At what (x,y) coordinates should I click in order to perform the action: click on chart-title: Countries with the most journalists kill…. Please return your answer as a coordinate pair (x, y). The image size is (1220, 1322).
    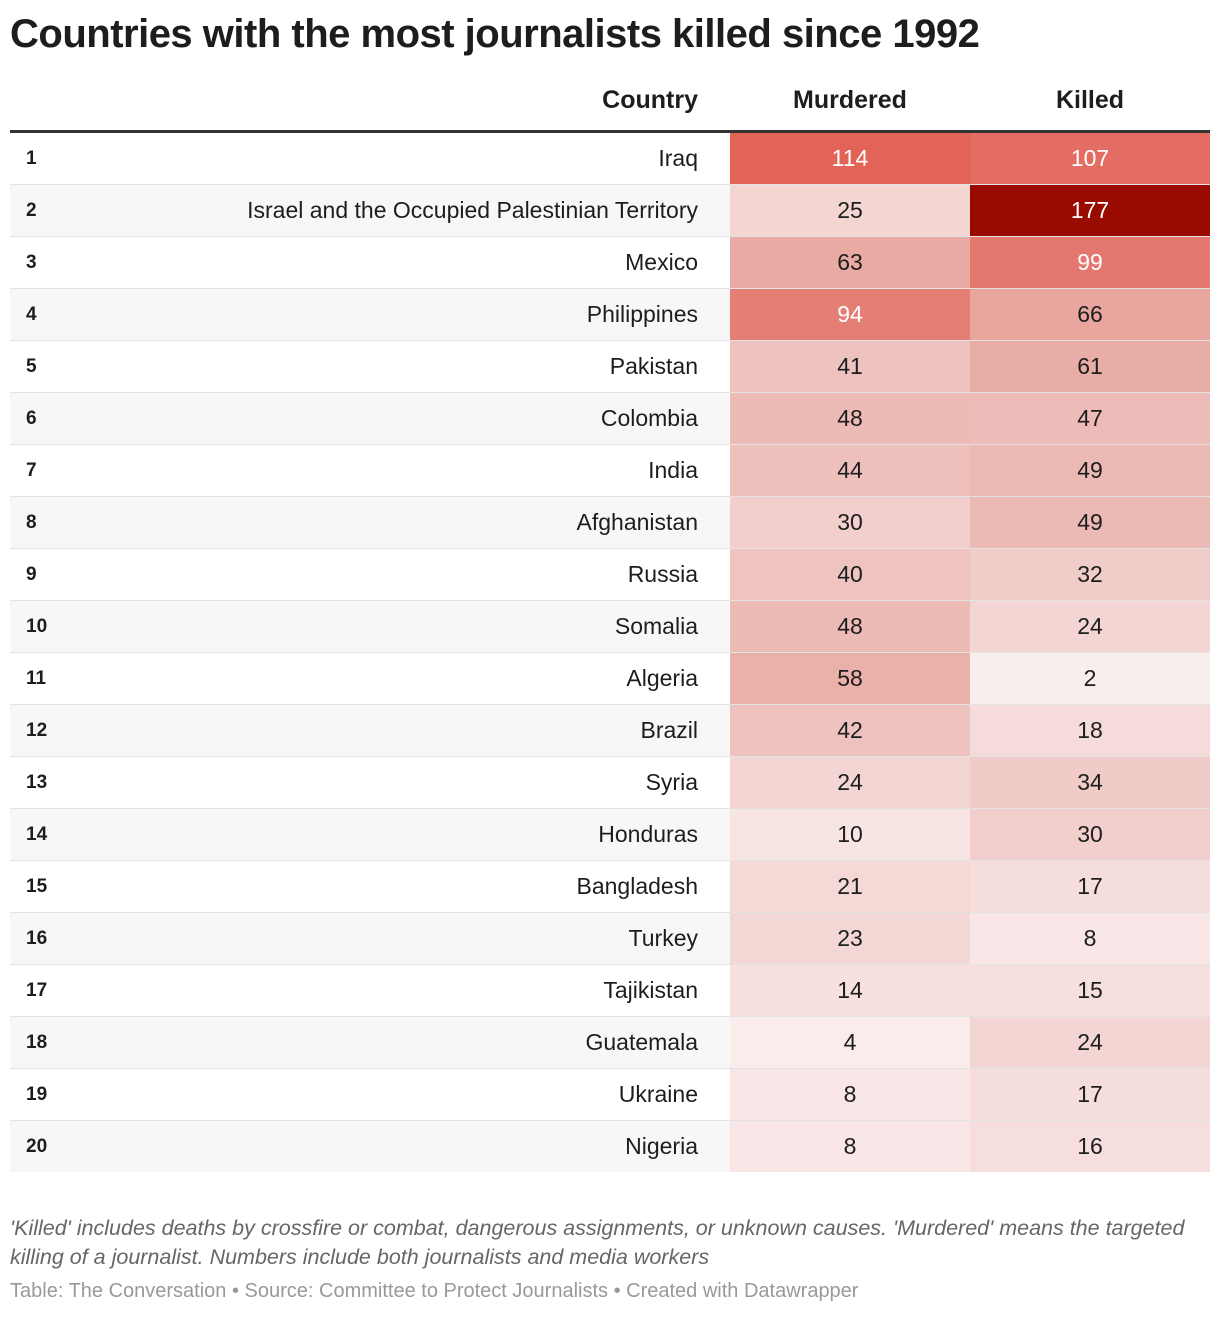
    Looking at the image, I should click on (495, 34).